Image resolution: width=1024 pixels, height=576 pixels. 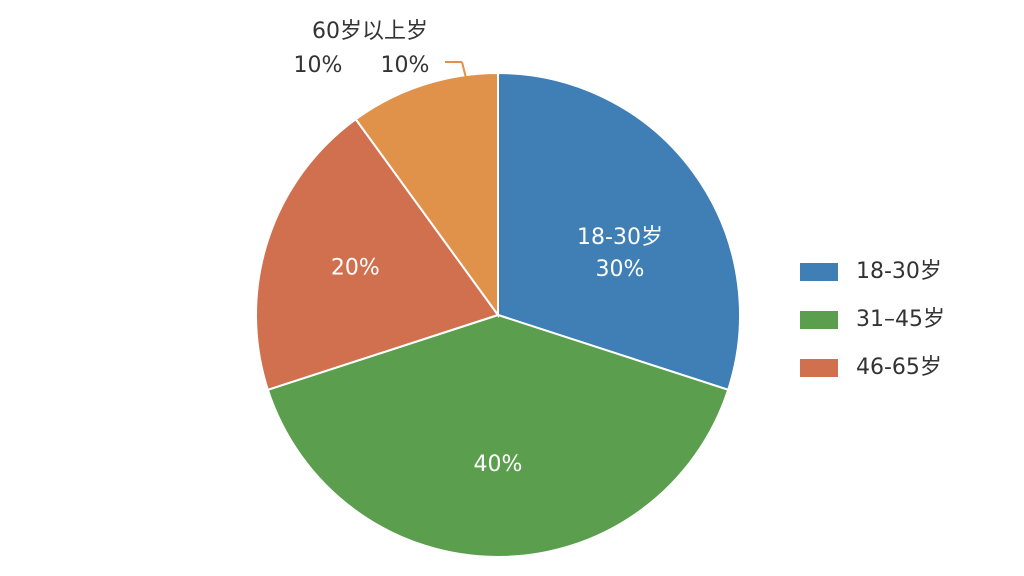 I want to click on legend-label: 31–45岁, so click(x=900, y=319).